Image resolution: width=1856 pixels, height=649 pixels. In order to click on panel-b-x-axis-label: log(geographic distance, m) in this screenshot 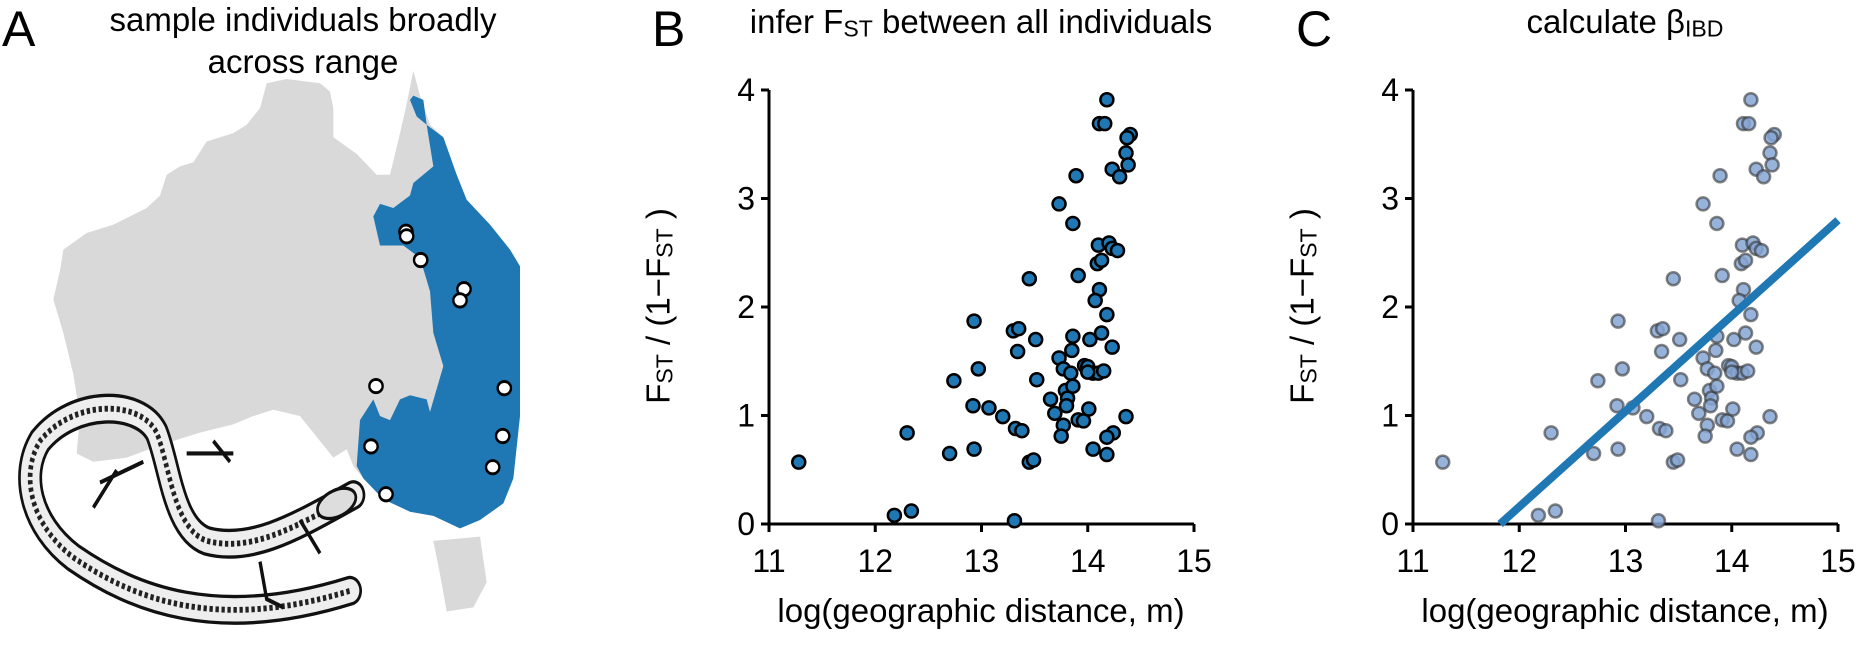, I will do `click(981, 610)`.